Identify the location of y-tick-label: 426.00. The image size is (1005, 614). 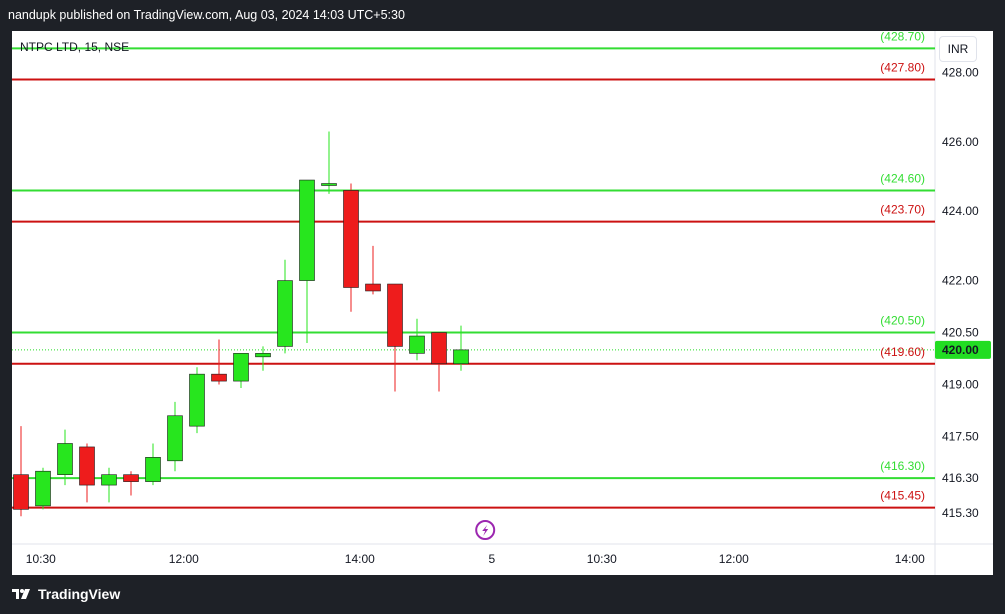
(960, 142).